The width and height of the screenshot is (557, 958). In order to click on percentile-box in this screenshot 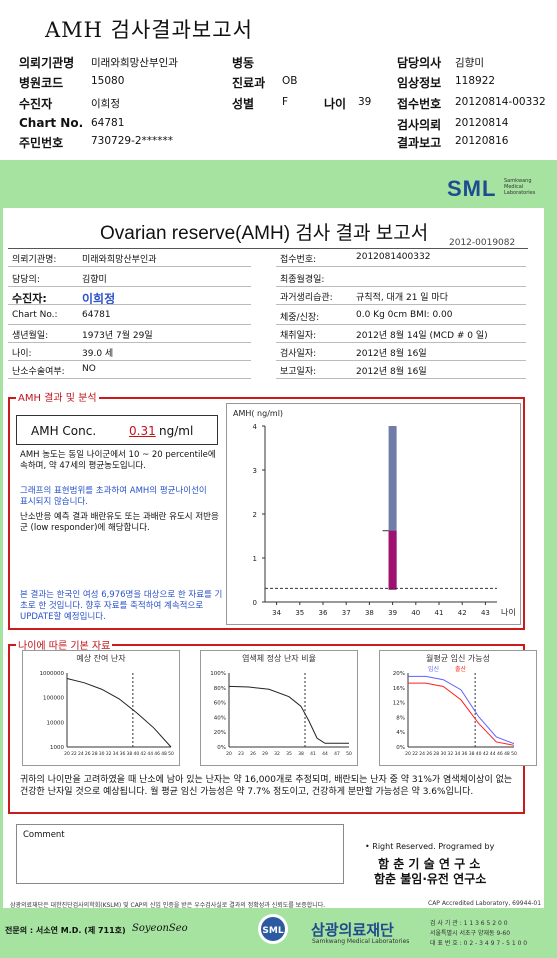, I will do `click(392, 560)`.